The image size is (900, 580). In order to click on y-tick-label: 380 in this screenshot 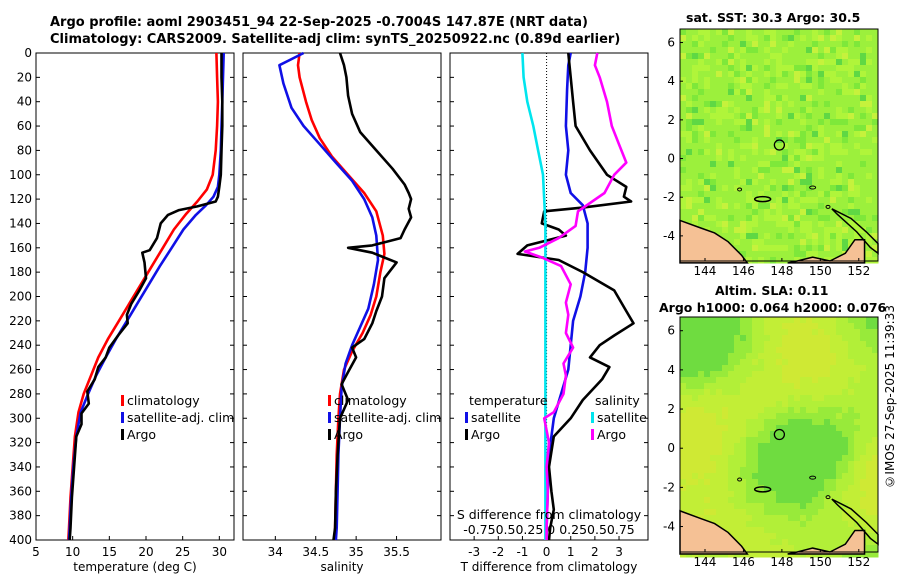, I will do `click(20, 516)`.